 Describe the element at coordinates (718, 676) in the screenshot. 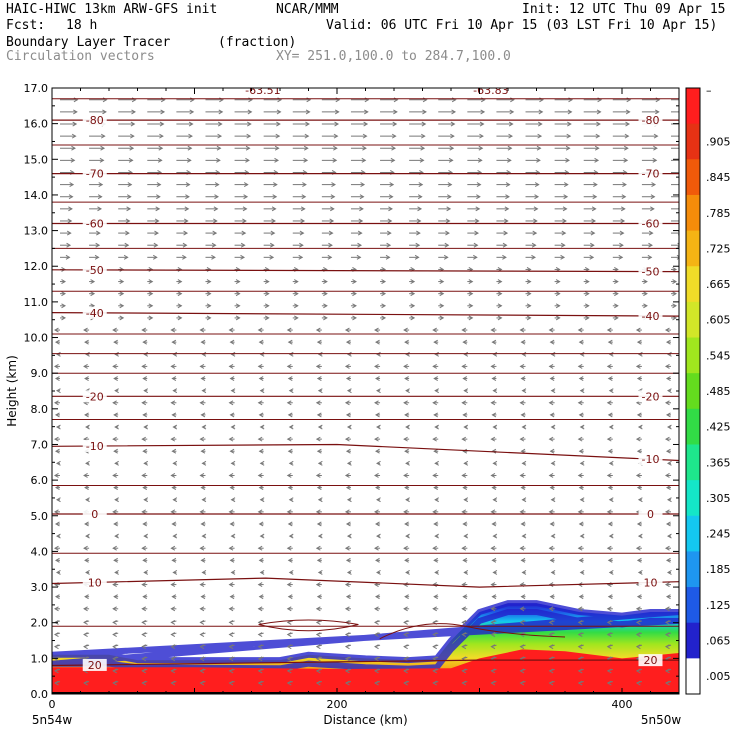

I see `colorbar-label: .005` at that location.